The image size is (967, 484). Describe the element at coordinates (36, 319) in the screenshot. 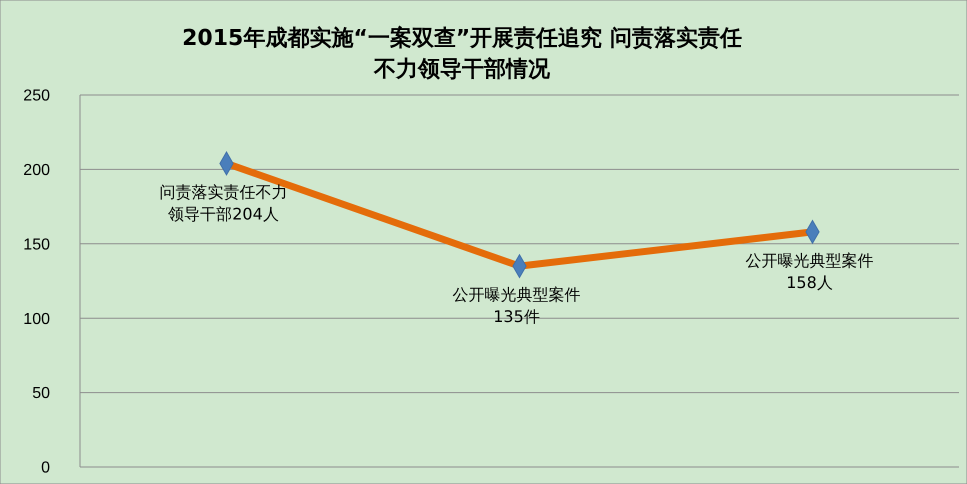

I see `y-tick-label: 100` at that location.